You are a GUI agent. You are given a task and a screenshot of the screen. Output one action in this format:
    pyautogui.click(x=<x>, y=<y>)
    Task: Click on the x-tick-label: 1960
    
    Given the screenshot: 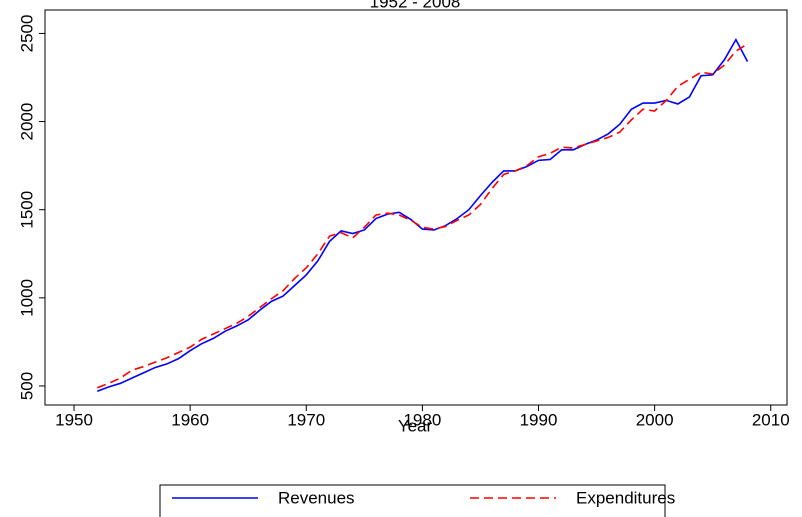 What is the action you would take?
    pyautogui.click(x=190, y=419)
    